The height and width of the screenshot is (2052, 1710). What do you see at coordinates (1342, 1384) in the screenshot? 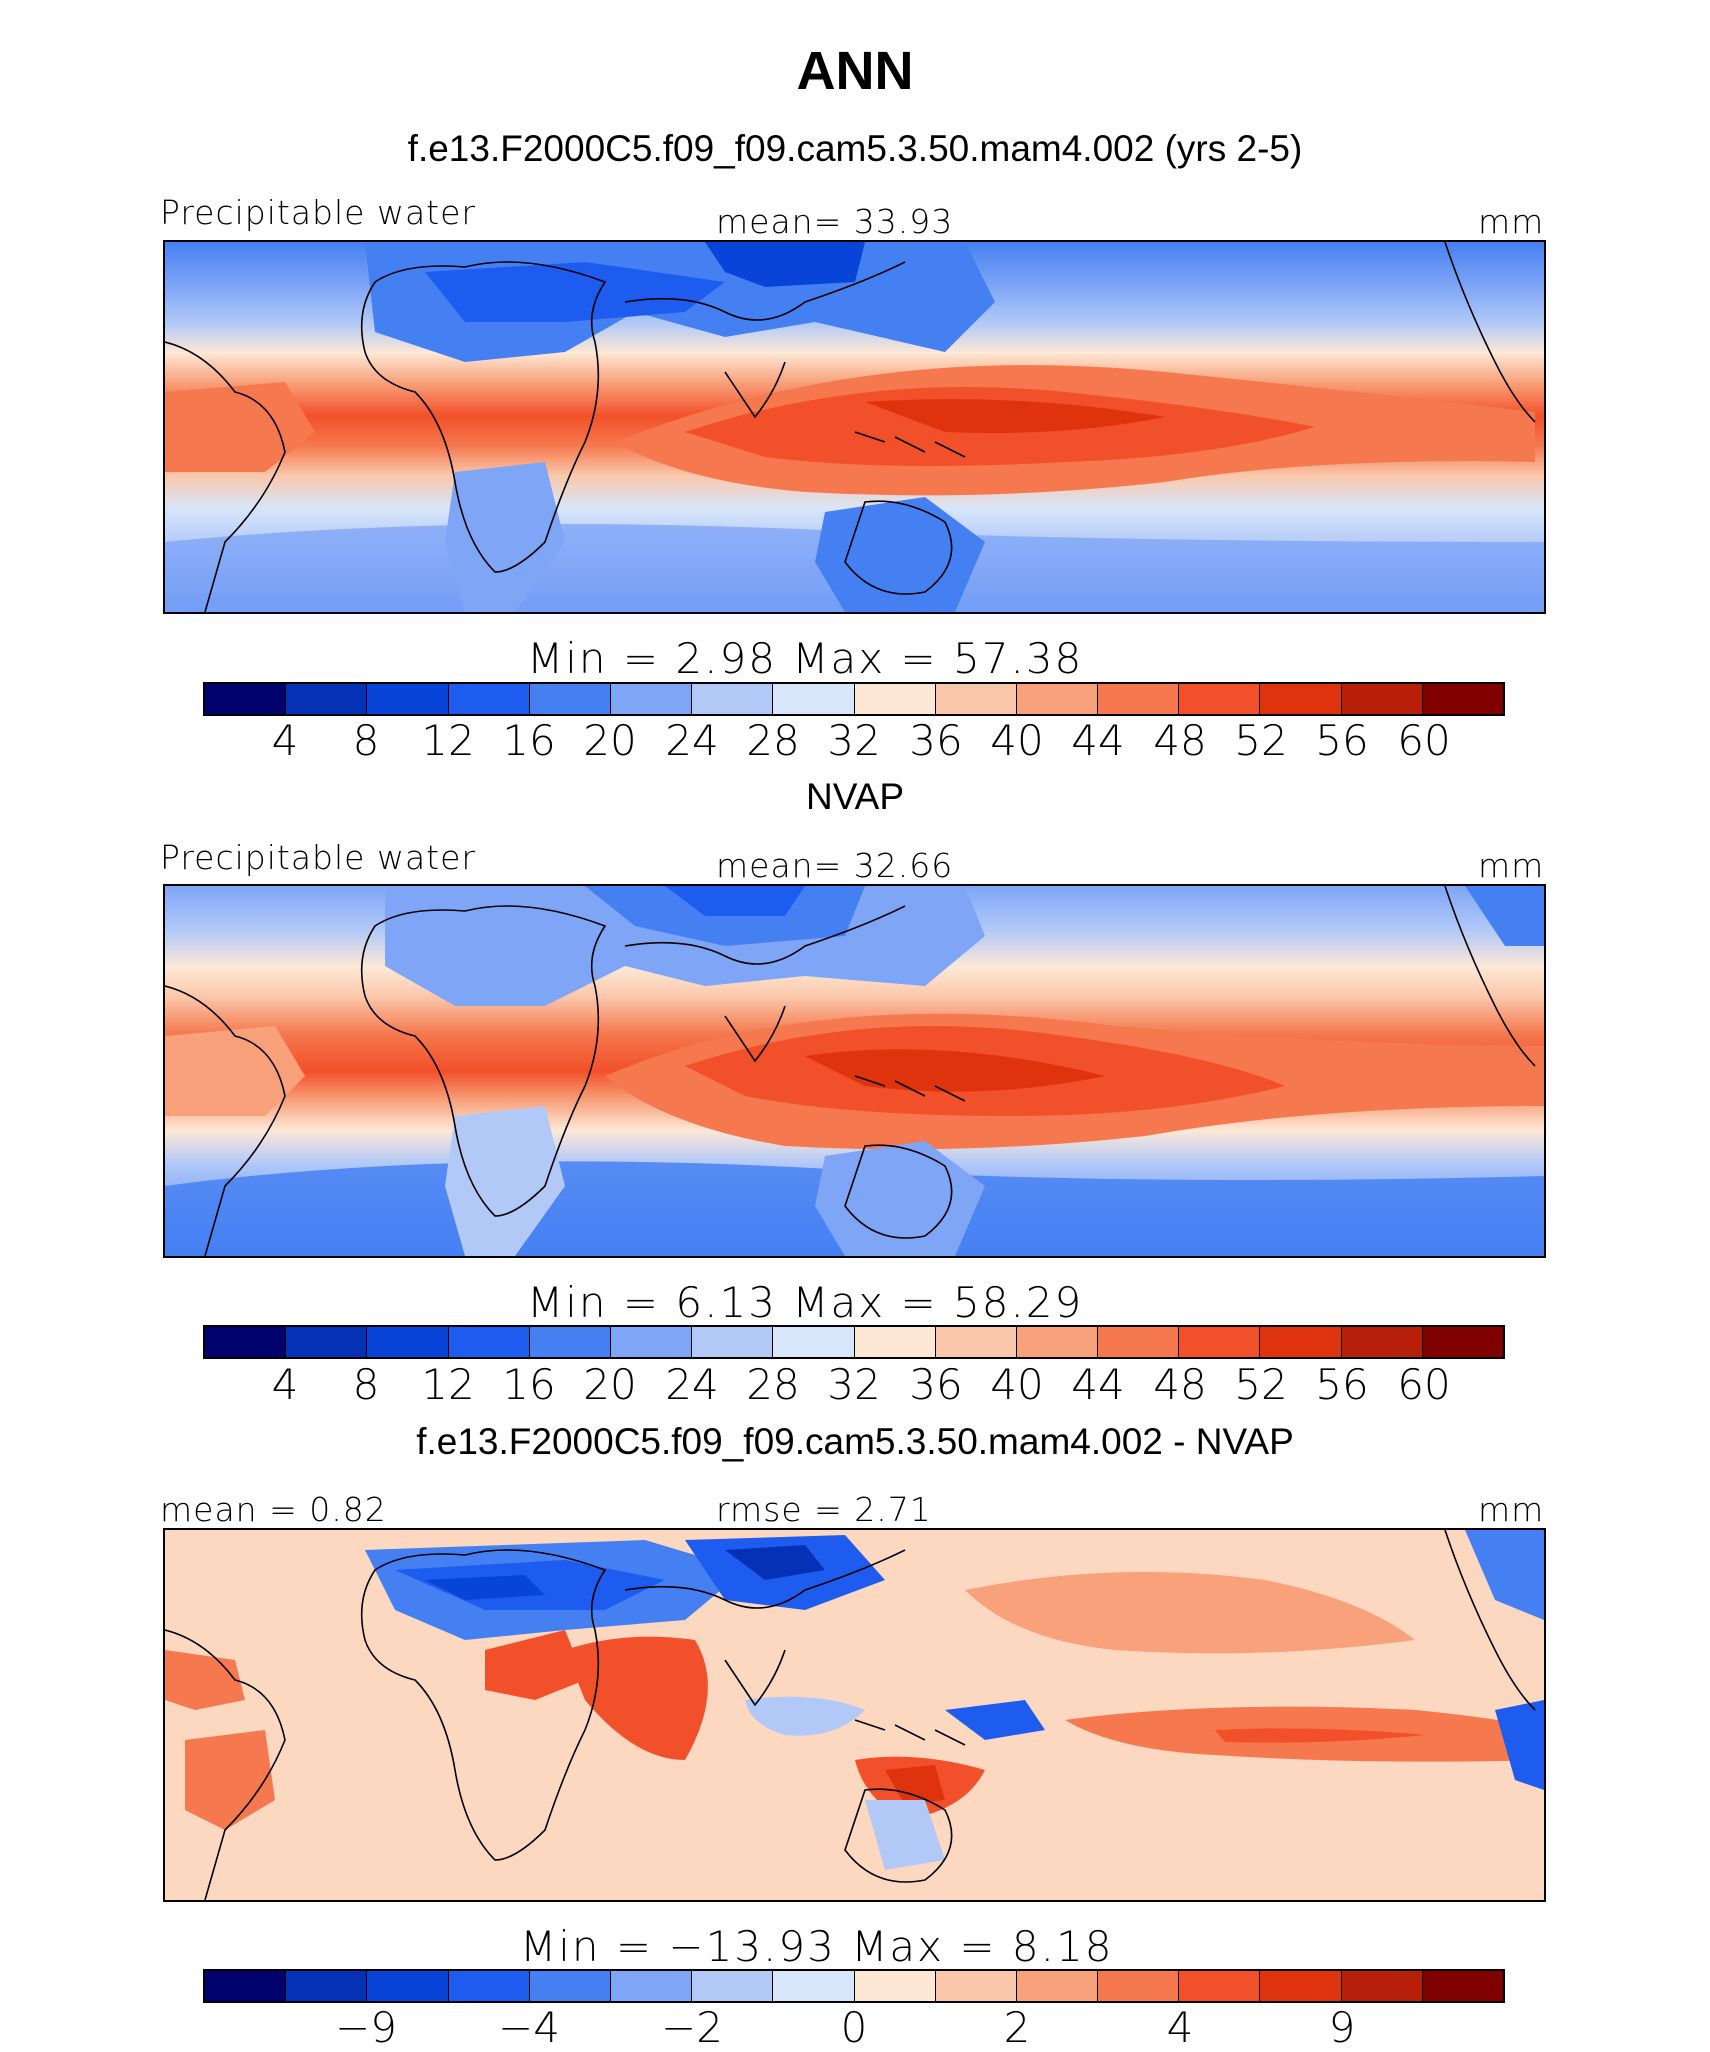
I see `panel2-tick: 56` at bounding box center [1342, 1384].